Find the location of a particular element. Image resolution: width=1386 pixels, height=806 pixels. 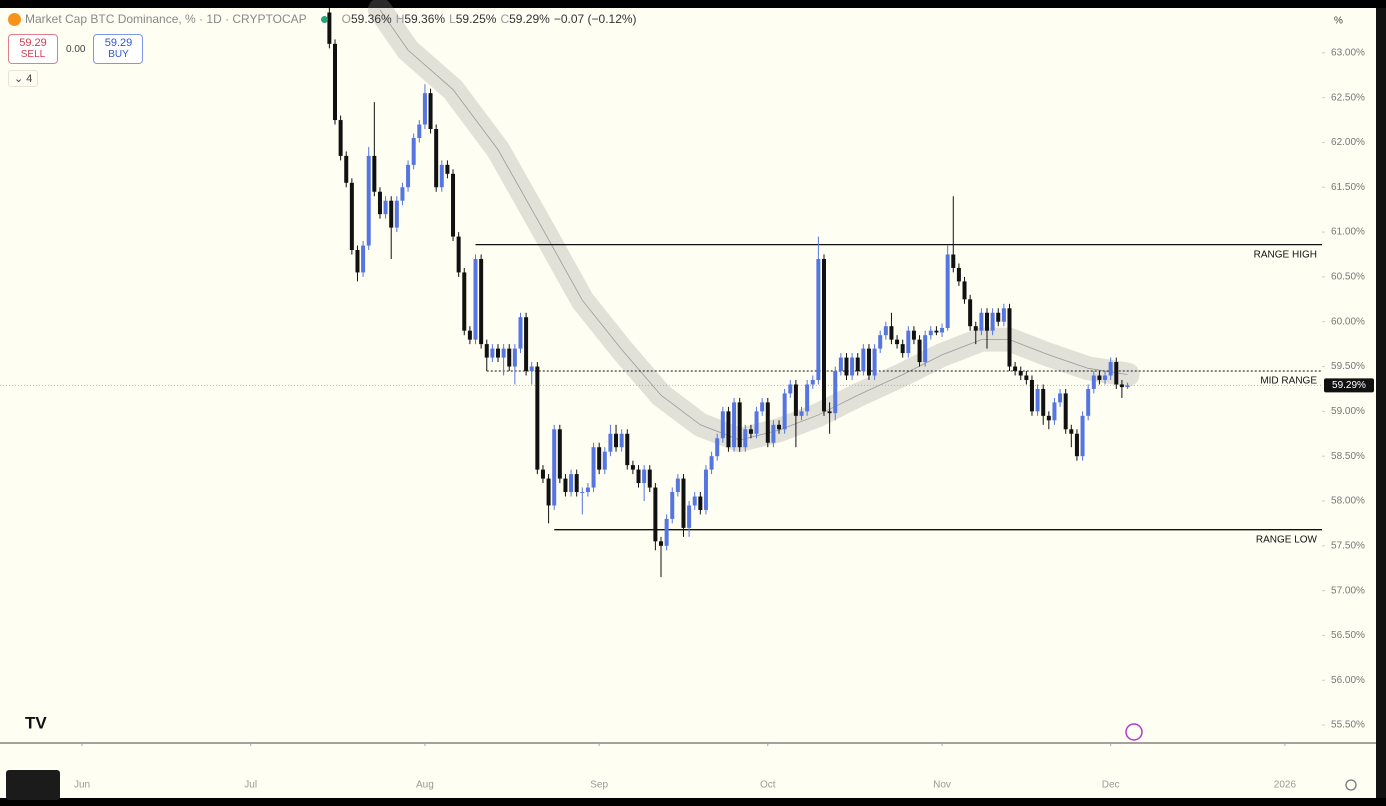

ohlc-key: O is located at coordinates (346, 19).